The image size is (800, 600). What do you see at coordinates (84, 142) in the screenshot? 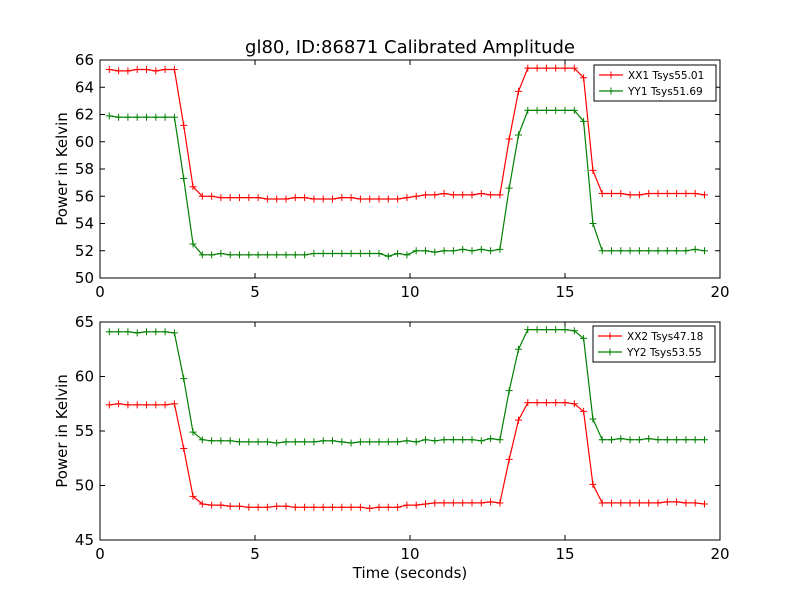
I see `y-tick-label: 60` at bounding box center [84, 142].